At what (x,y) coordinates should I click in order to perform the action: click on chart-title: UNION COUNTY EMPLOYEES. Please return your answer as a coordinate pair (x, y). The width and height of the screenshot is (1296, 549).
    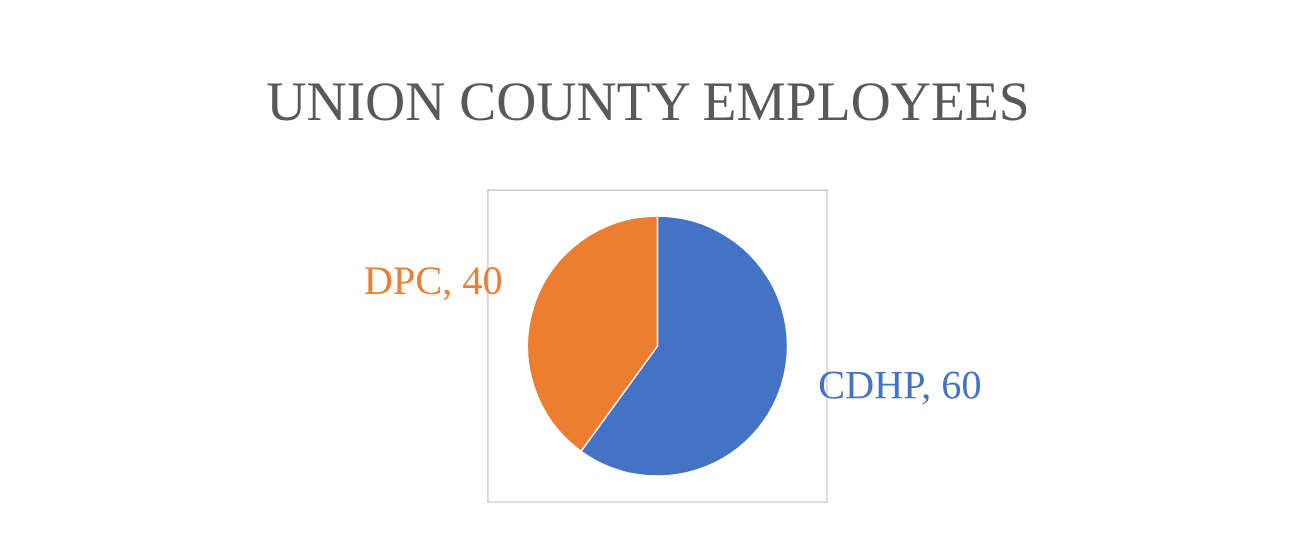
    Looking at the image, I should click on (647, 102).